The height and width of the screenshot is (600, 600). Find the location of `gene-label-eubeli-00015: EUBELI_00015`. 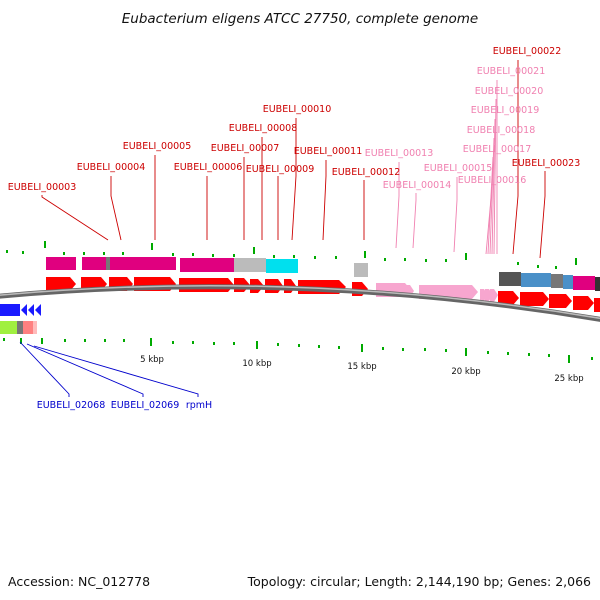

gene-label-eubeli-00015: EUBELI_00015 is located at coordinates (458, 168).